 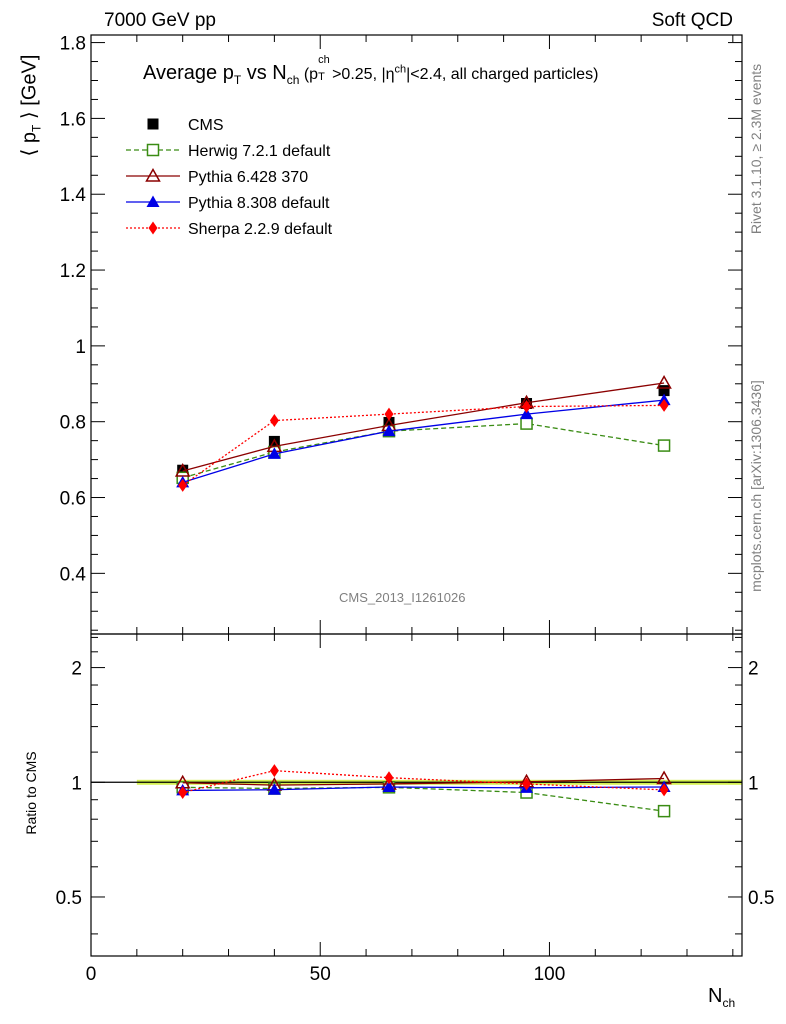 What do you see at coordinates (69, 898) in the screenshot?
I see `ratio-y-tick-label: 0.5` at bounding box center [69, 898].